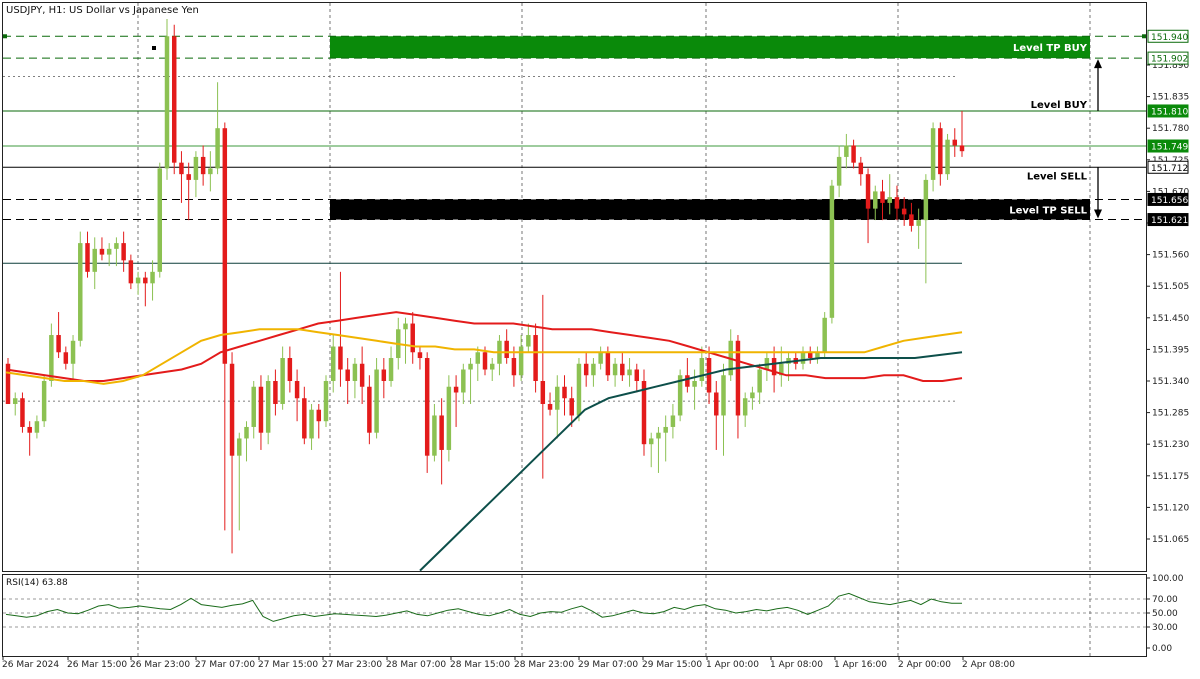  What do you see at coordinates (924, 665) in the screenshot?
I see `x-tick-label: 2 Apr 00:00` at bounding box center [924, 665].